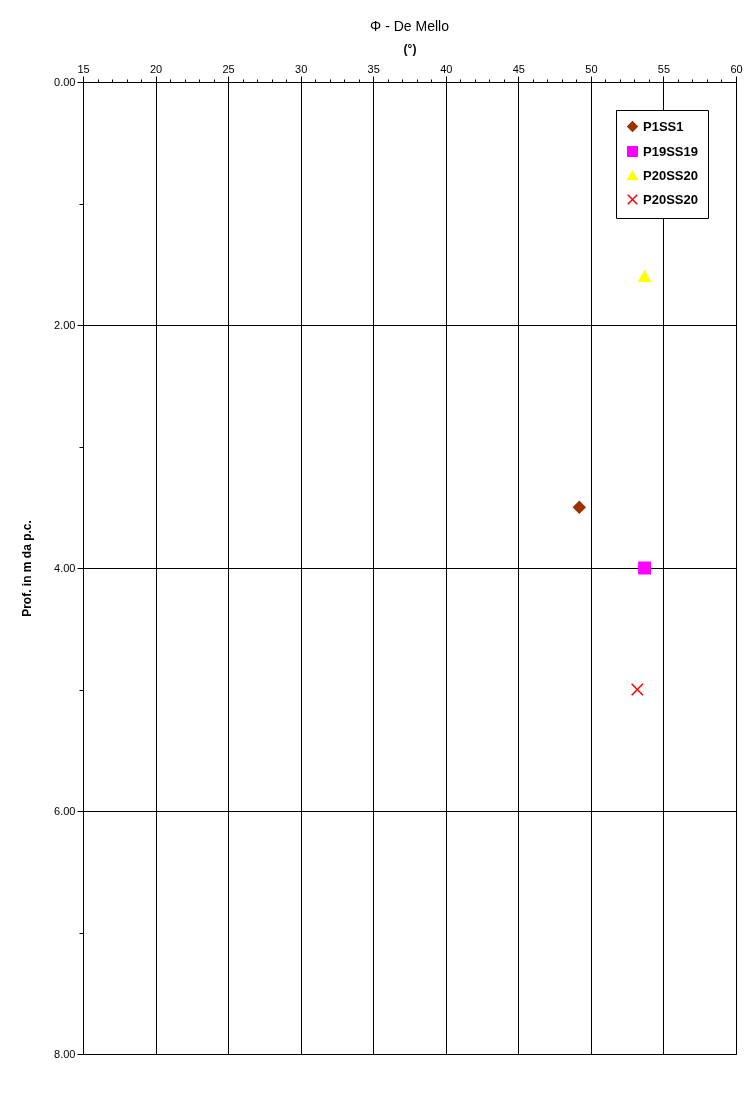 This screenshot has height=1093, width=746. I want to click on legend-label: P1SS1, so click(663, 126).